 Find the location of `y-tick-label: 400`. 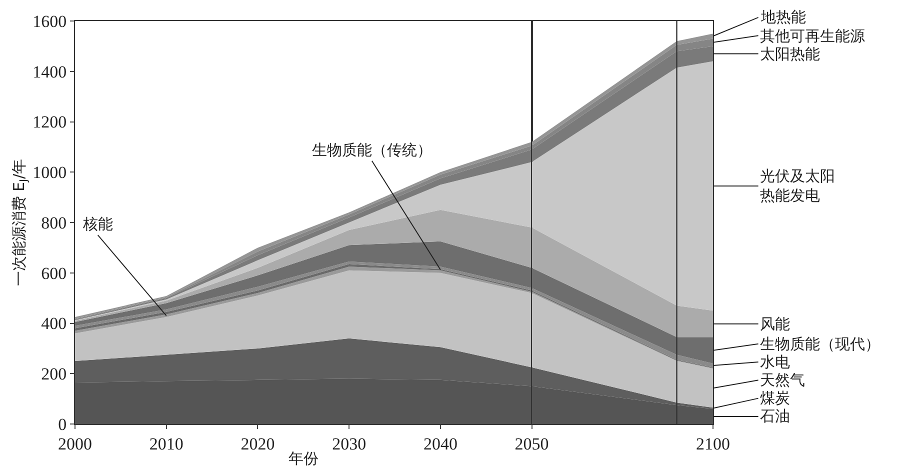

y-tick-label: 400 is located at coordinates (54, 324).